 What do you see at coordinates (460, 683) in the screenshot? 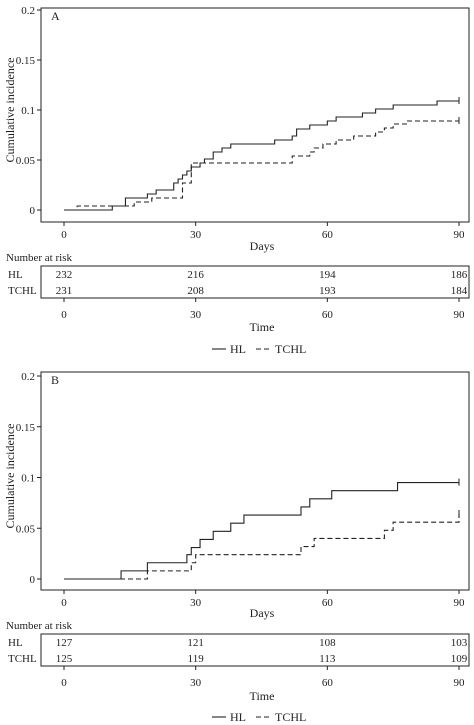
I see `panel-b-risk-x-tick-label: 90` at bounding box center [460, 683].